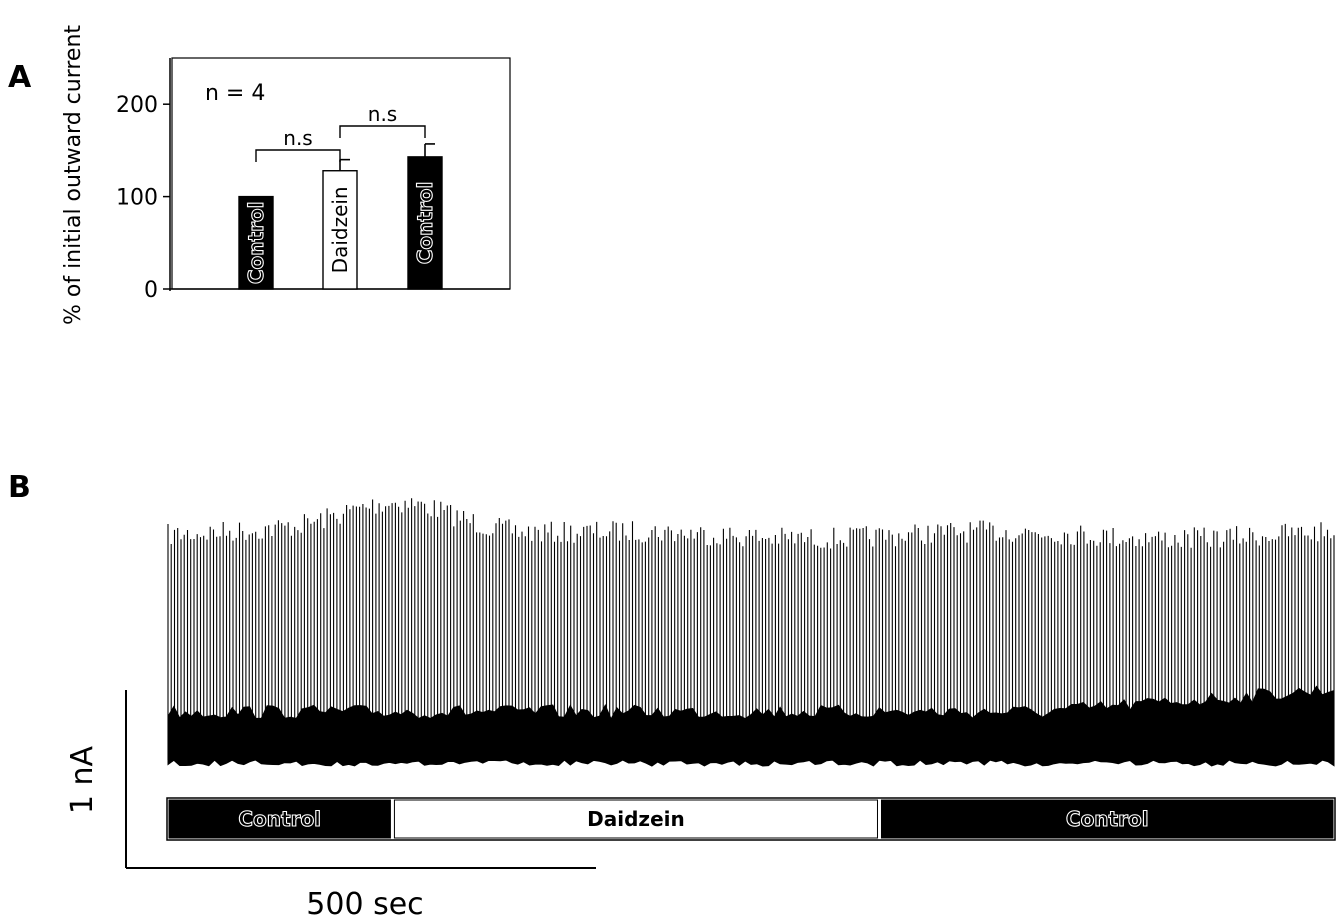 The height and width of the screenshot is (921, 1341). I want to click on condition-label: Daidzein, so click(636, 819).